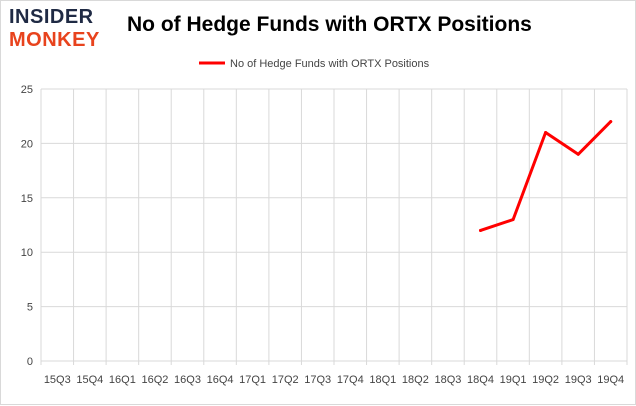  Describe the element at coordinates (27, 253) in the screenshot. I see `y-tick-label: 10` at that location.